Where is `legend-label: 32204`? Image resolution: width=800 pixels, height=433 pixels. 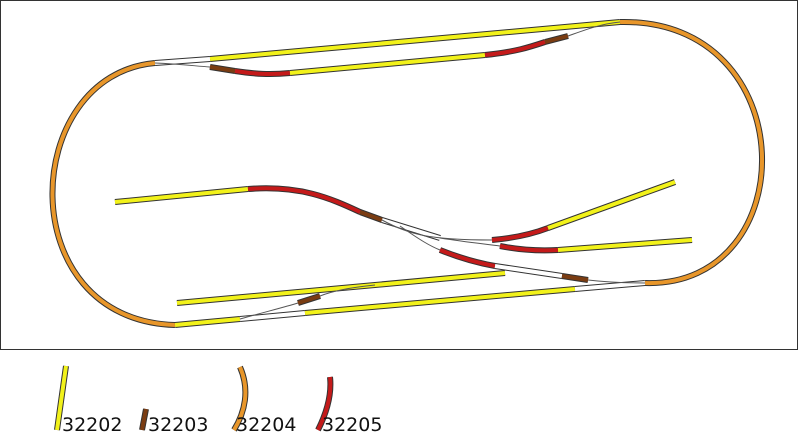 legend-label: 32204 is located at coordinates (266, 423).